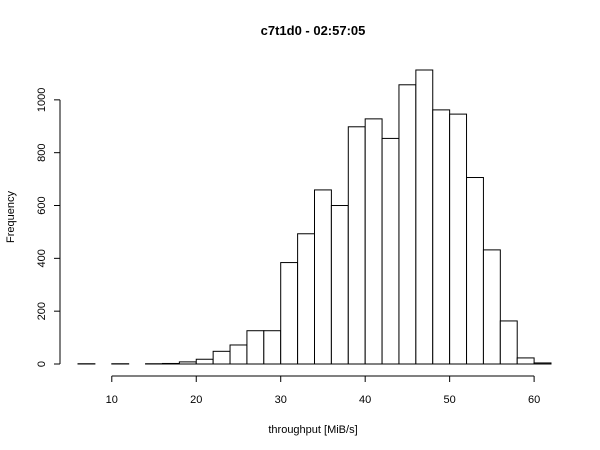  Describe the element at coordinates (313, 30) in the screenshot. I see `chart-title: c7t1d0 - 02:57:05` at that location.